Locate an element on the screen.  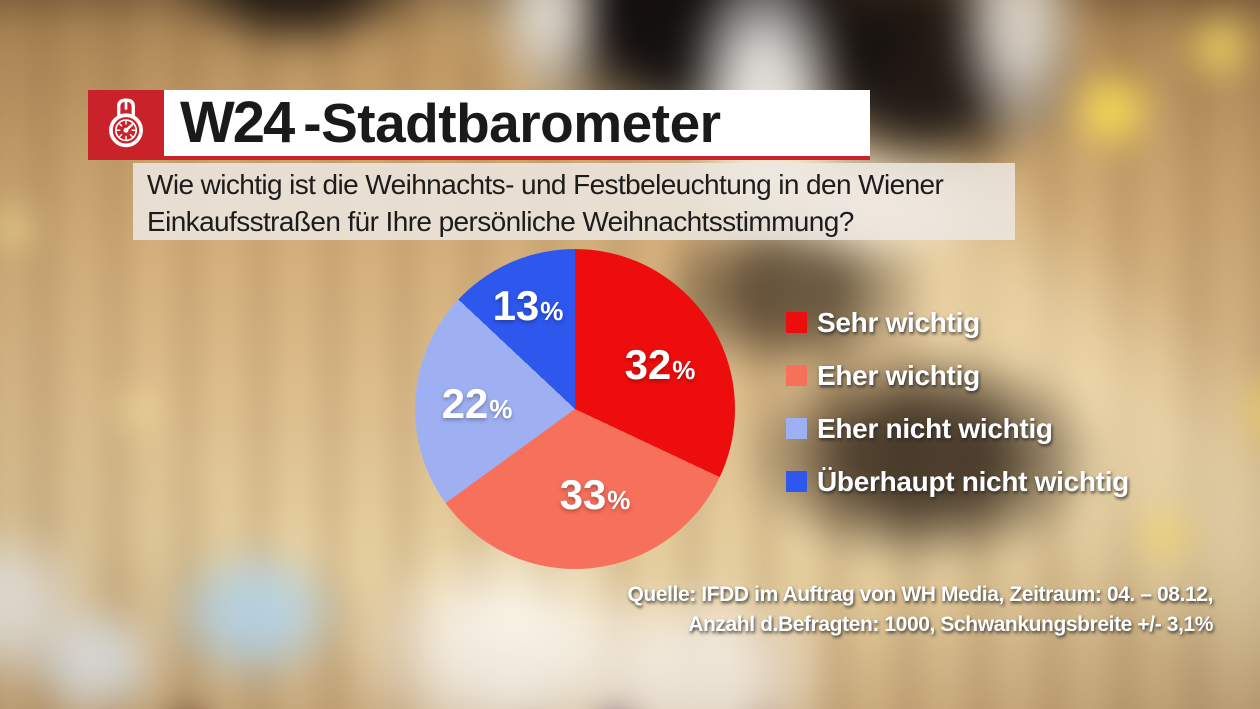
title-bar: W24 -Stadtbarometer is located at coordinates (517, 123).